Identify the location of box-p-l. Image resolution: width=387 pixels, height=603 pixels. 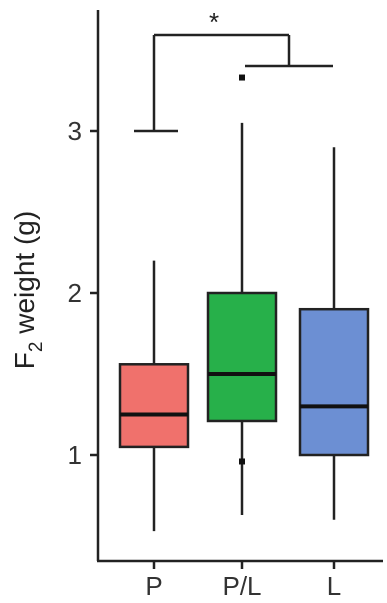
(242, 294).